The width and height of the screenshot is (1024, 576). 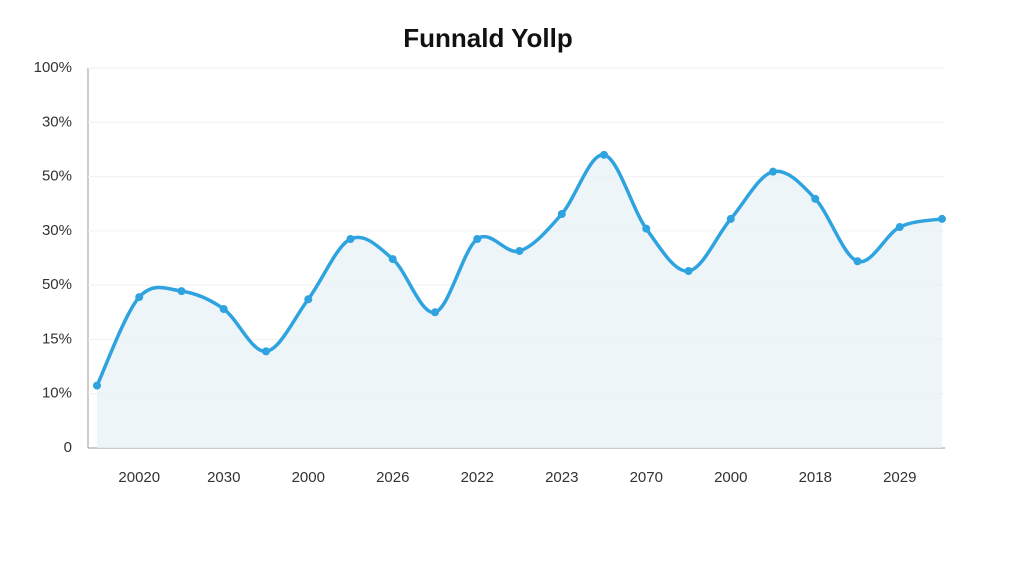 I want to click on y-tick-label: 15%, so click(x=57, y=338).